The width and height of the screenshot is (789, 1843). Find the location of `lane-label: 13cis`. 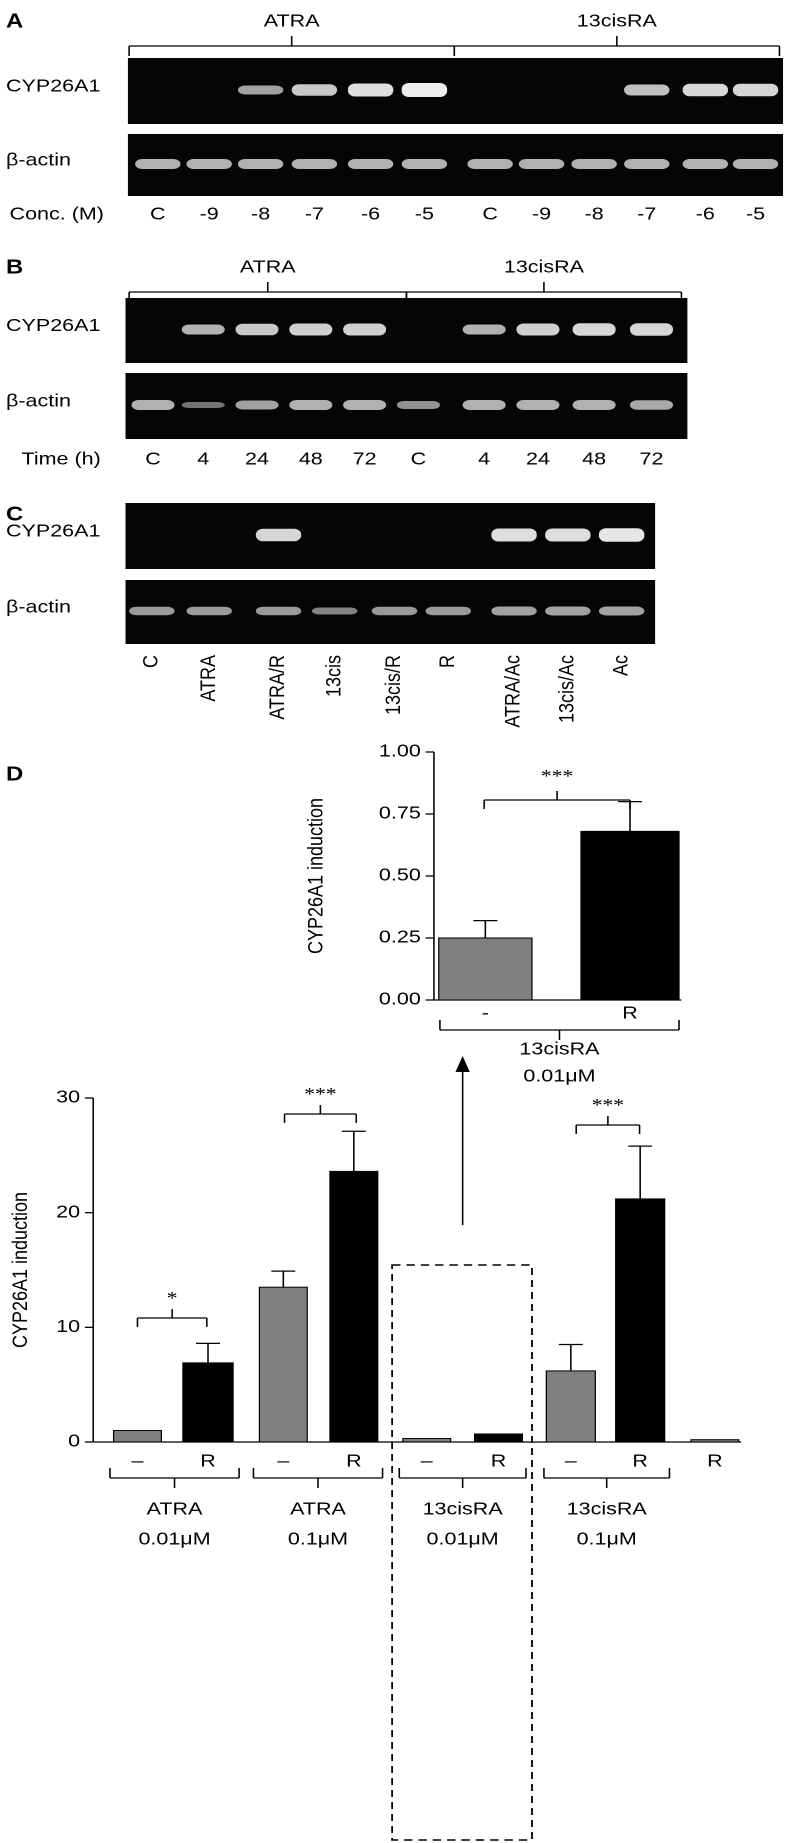

lane-label: 13cis is located at coordinates (334, 676).